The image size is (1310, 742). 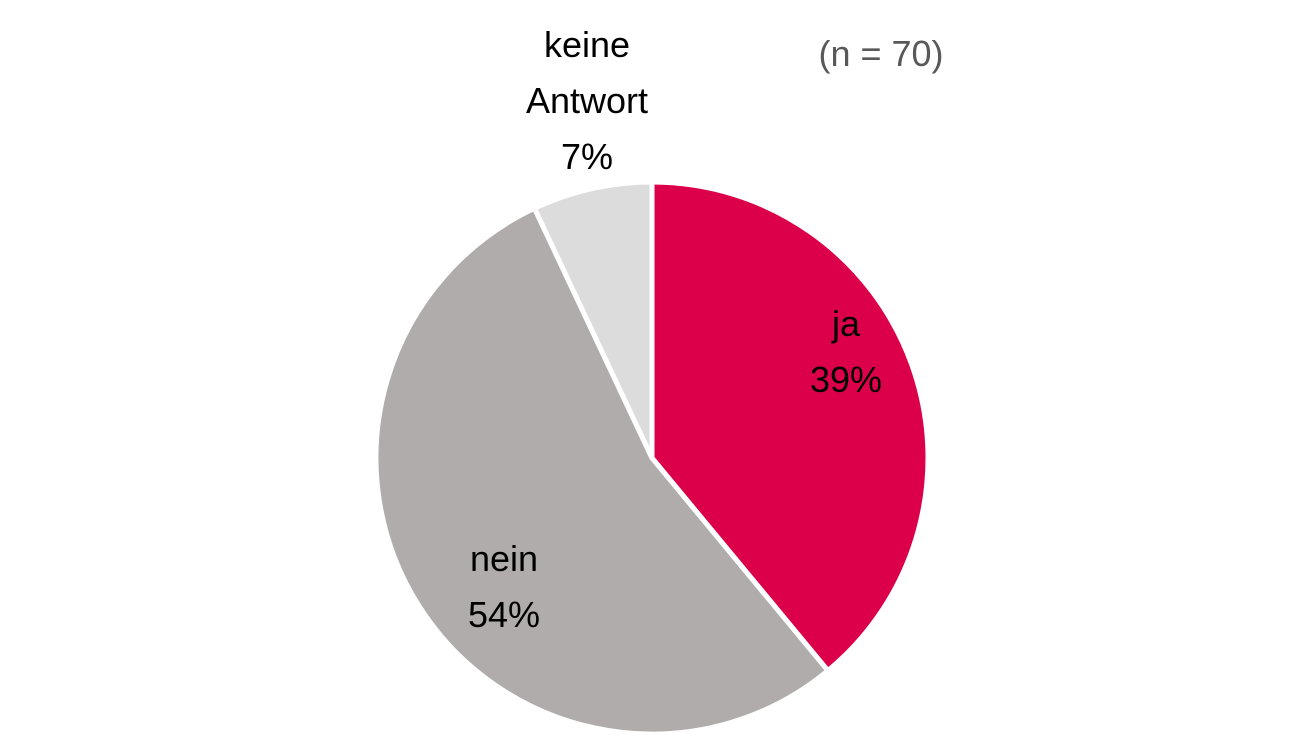 I want to click on pie-label-nein: nein 54%, so click(x=504, y=586).